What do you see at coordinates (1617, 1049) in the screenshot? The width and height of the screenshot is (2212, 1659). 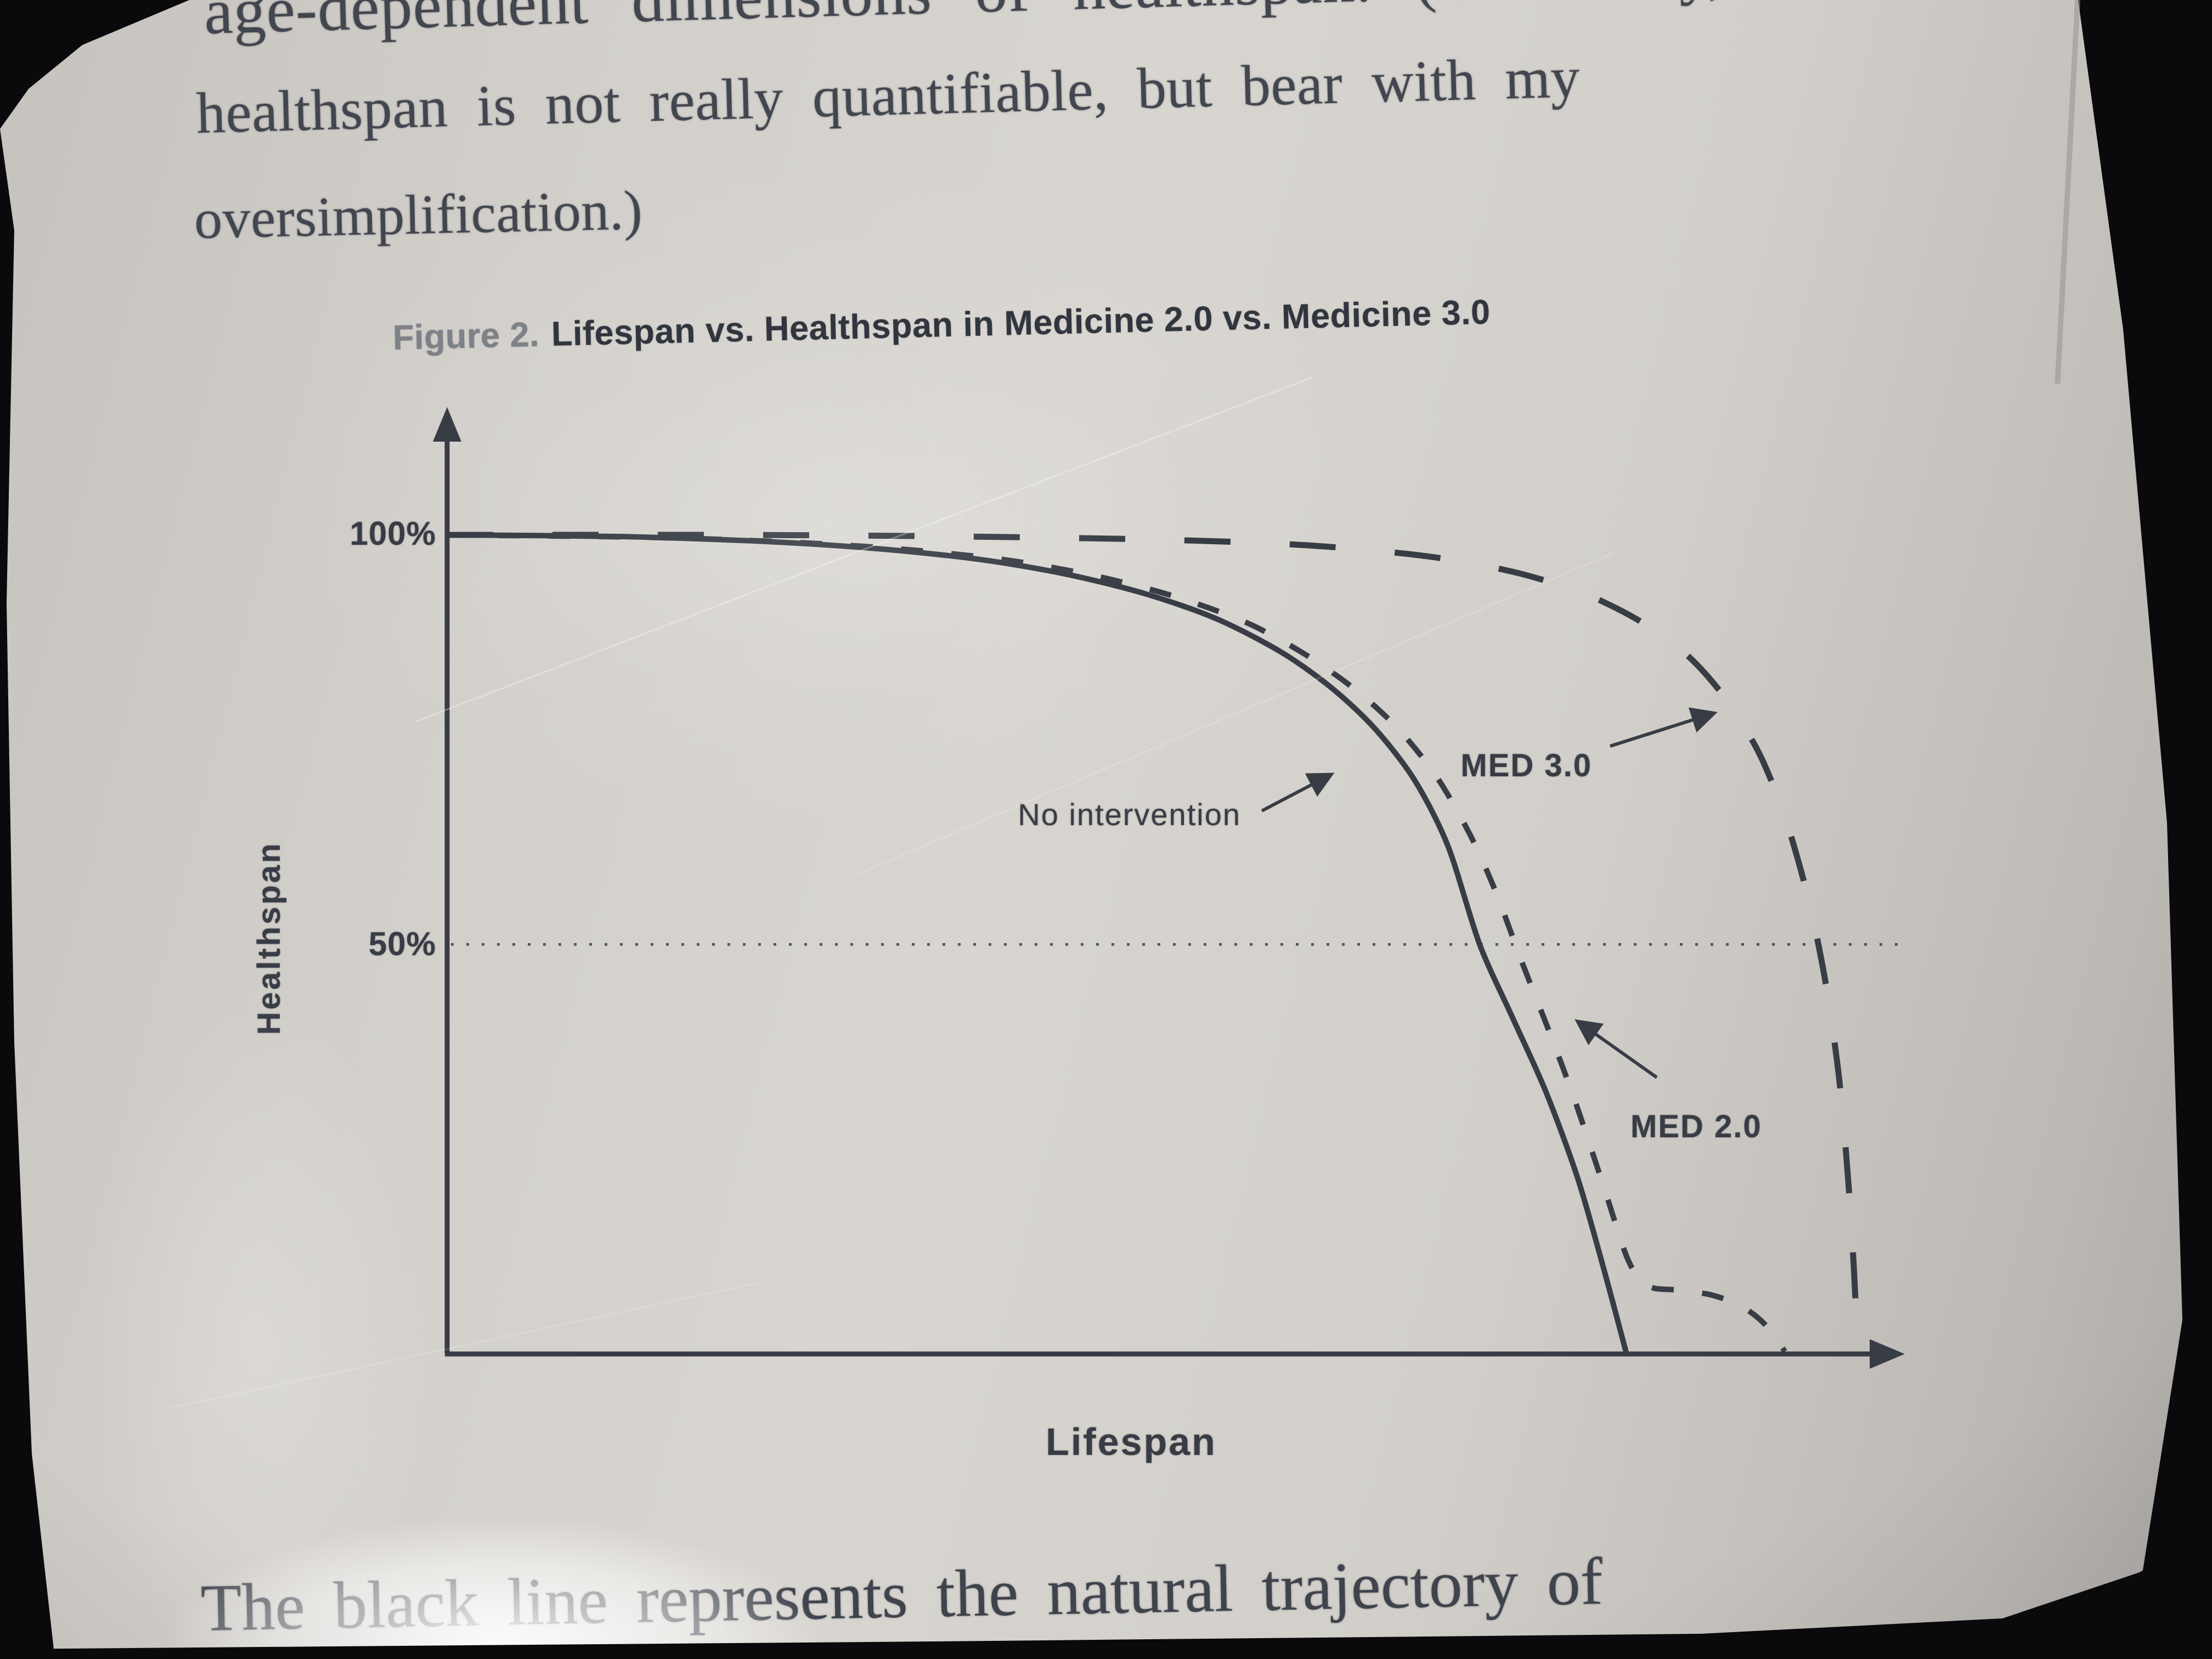 I see `med-2-0-arrow-icon` at bounding box center [1617, 1049].